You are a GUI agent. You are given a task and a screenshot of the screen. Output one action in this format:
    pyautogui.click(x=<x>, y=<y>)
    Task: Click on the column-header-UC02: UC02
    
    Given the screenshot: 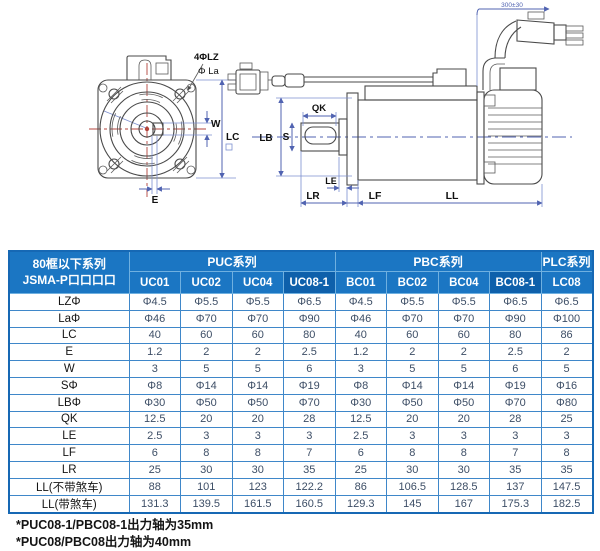 What is the action you would take?
    pyautogui.click(x=206, y=282)
    